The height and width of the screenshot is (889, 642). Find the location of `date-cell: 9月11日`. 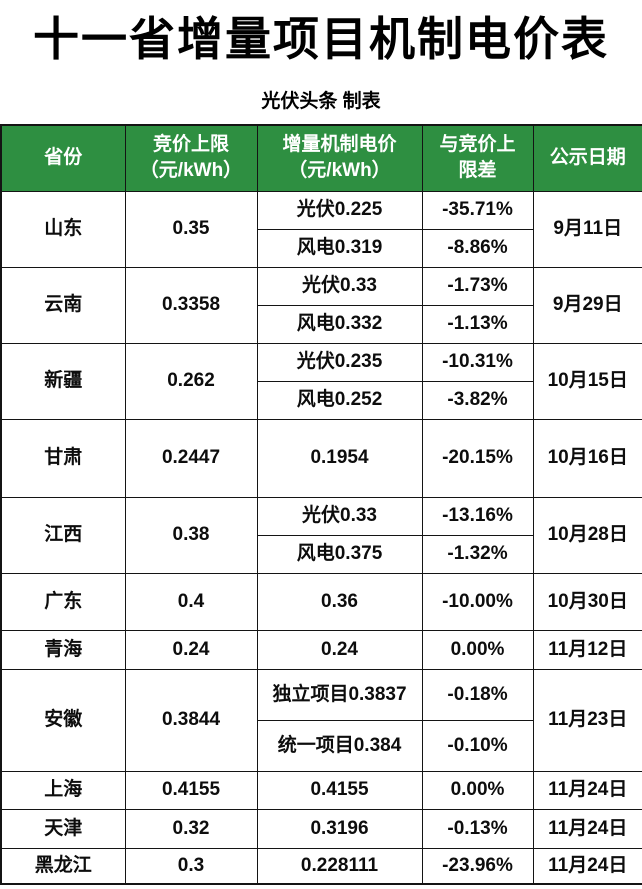

date-cell: 9月11日 is located at coordinates (587, 229).